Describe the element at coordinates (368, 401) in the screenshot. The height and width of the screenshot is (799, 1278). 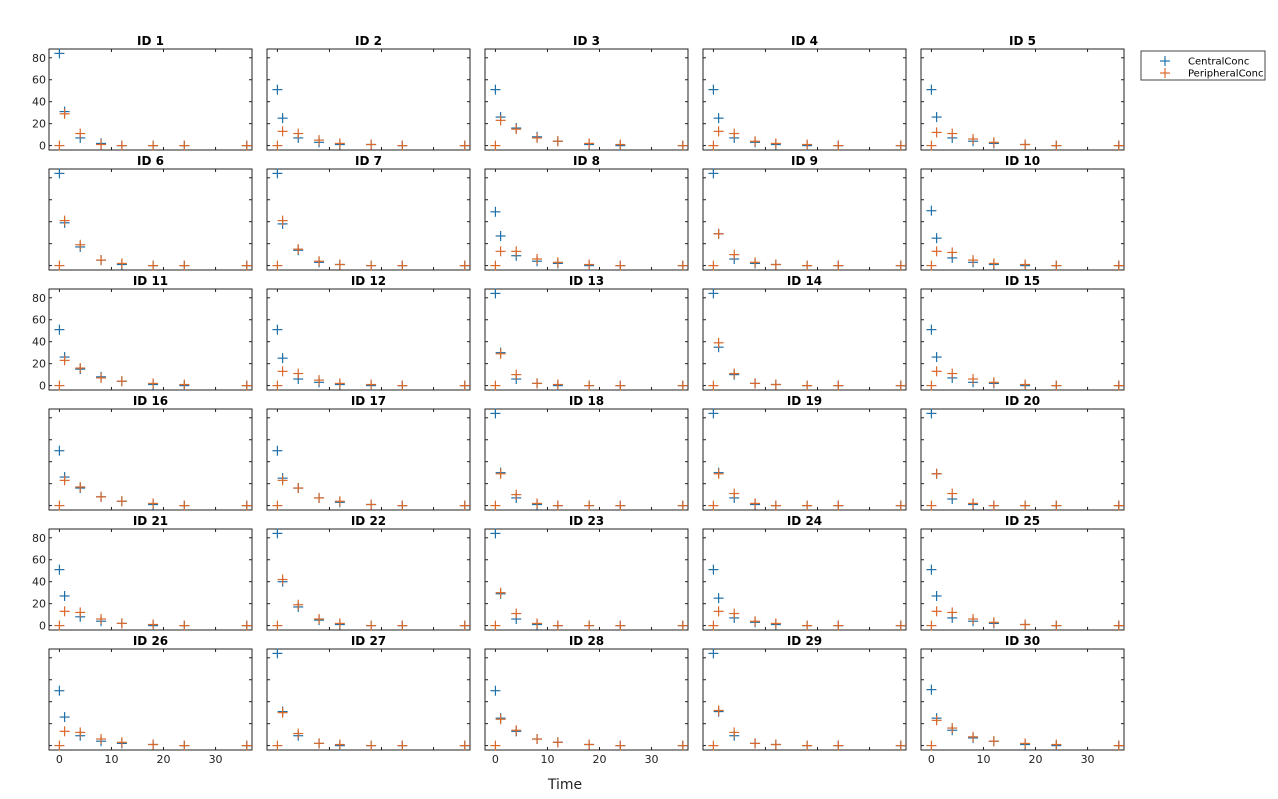
I see `panel-title: ID 17` at that location.